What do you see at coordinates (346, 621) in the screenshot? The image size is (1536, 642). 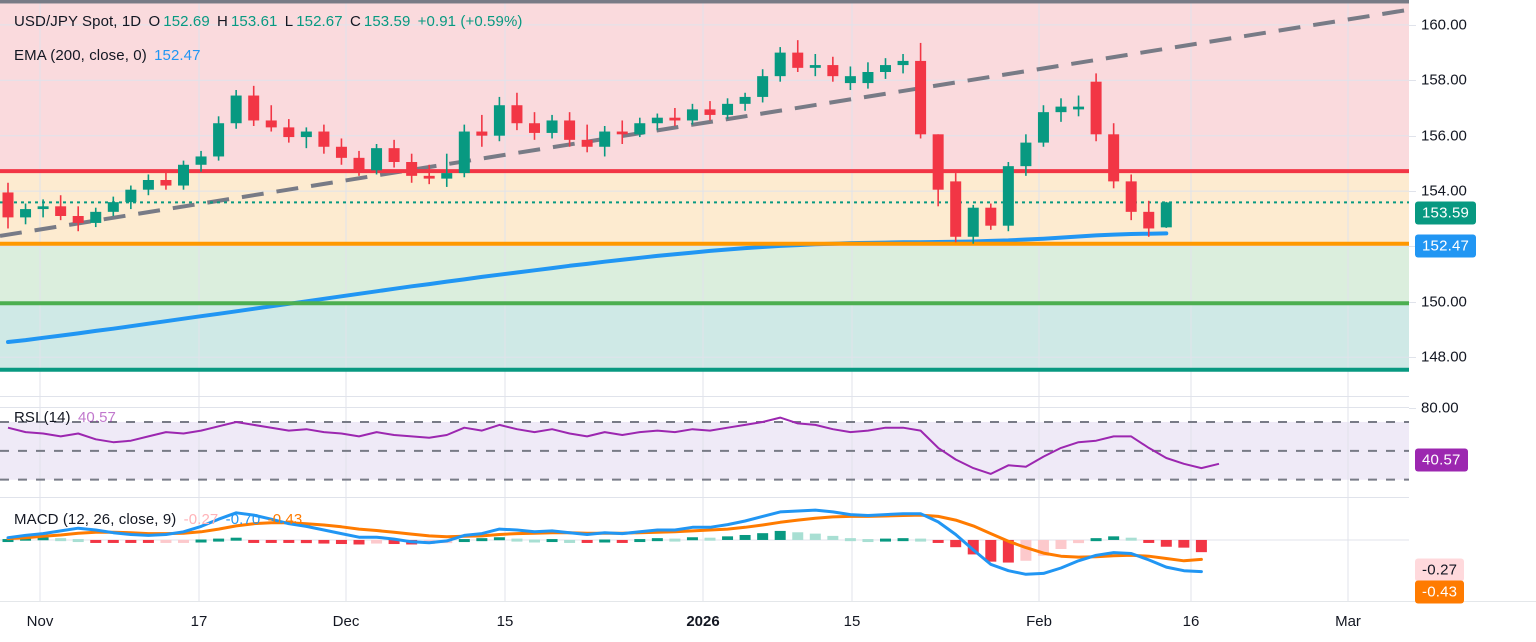 I see `time-axis-label: Dec` at bounding box center [346, 621].